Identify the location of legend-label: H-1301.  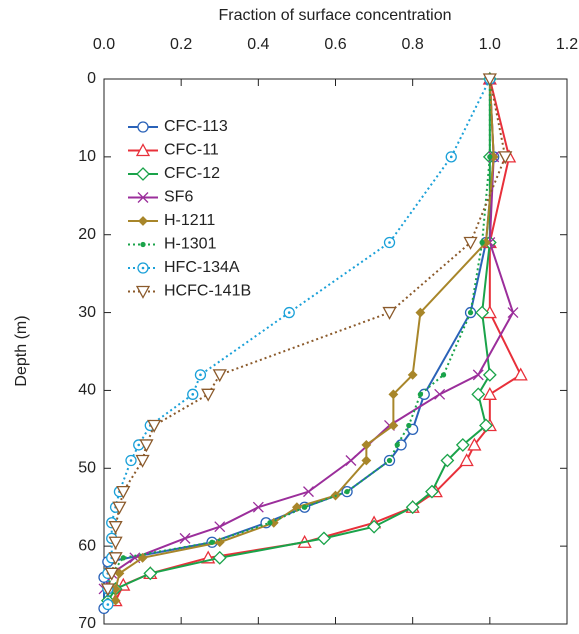
(190, 244).